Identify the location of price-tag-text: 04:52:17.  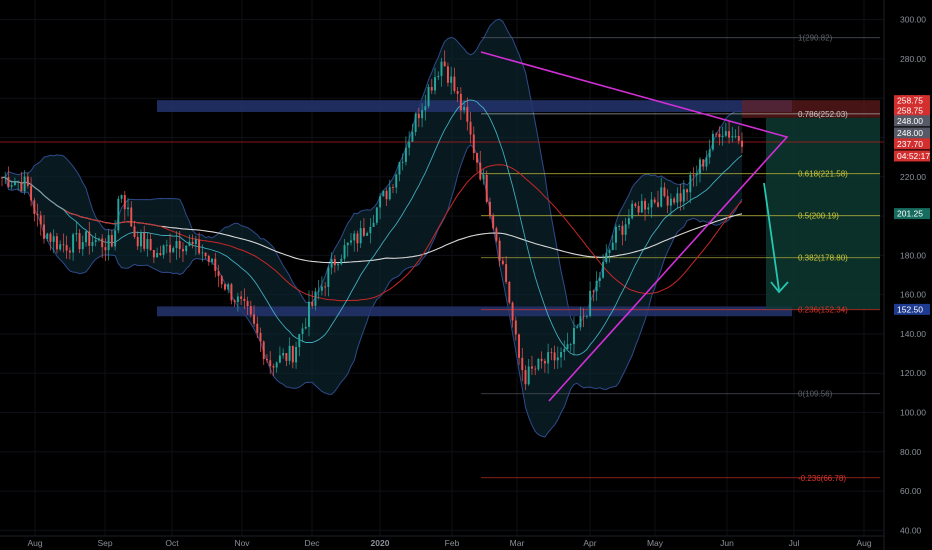
(913, 156).